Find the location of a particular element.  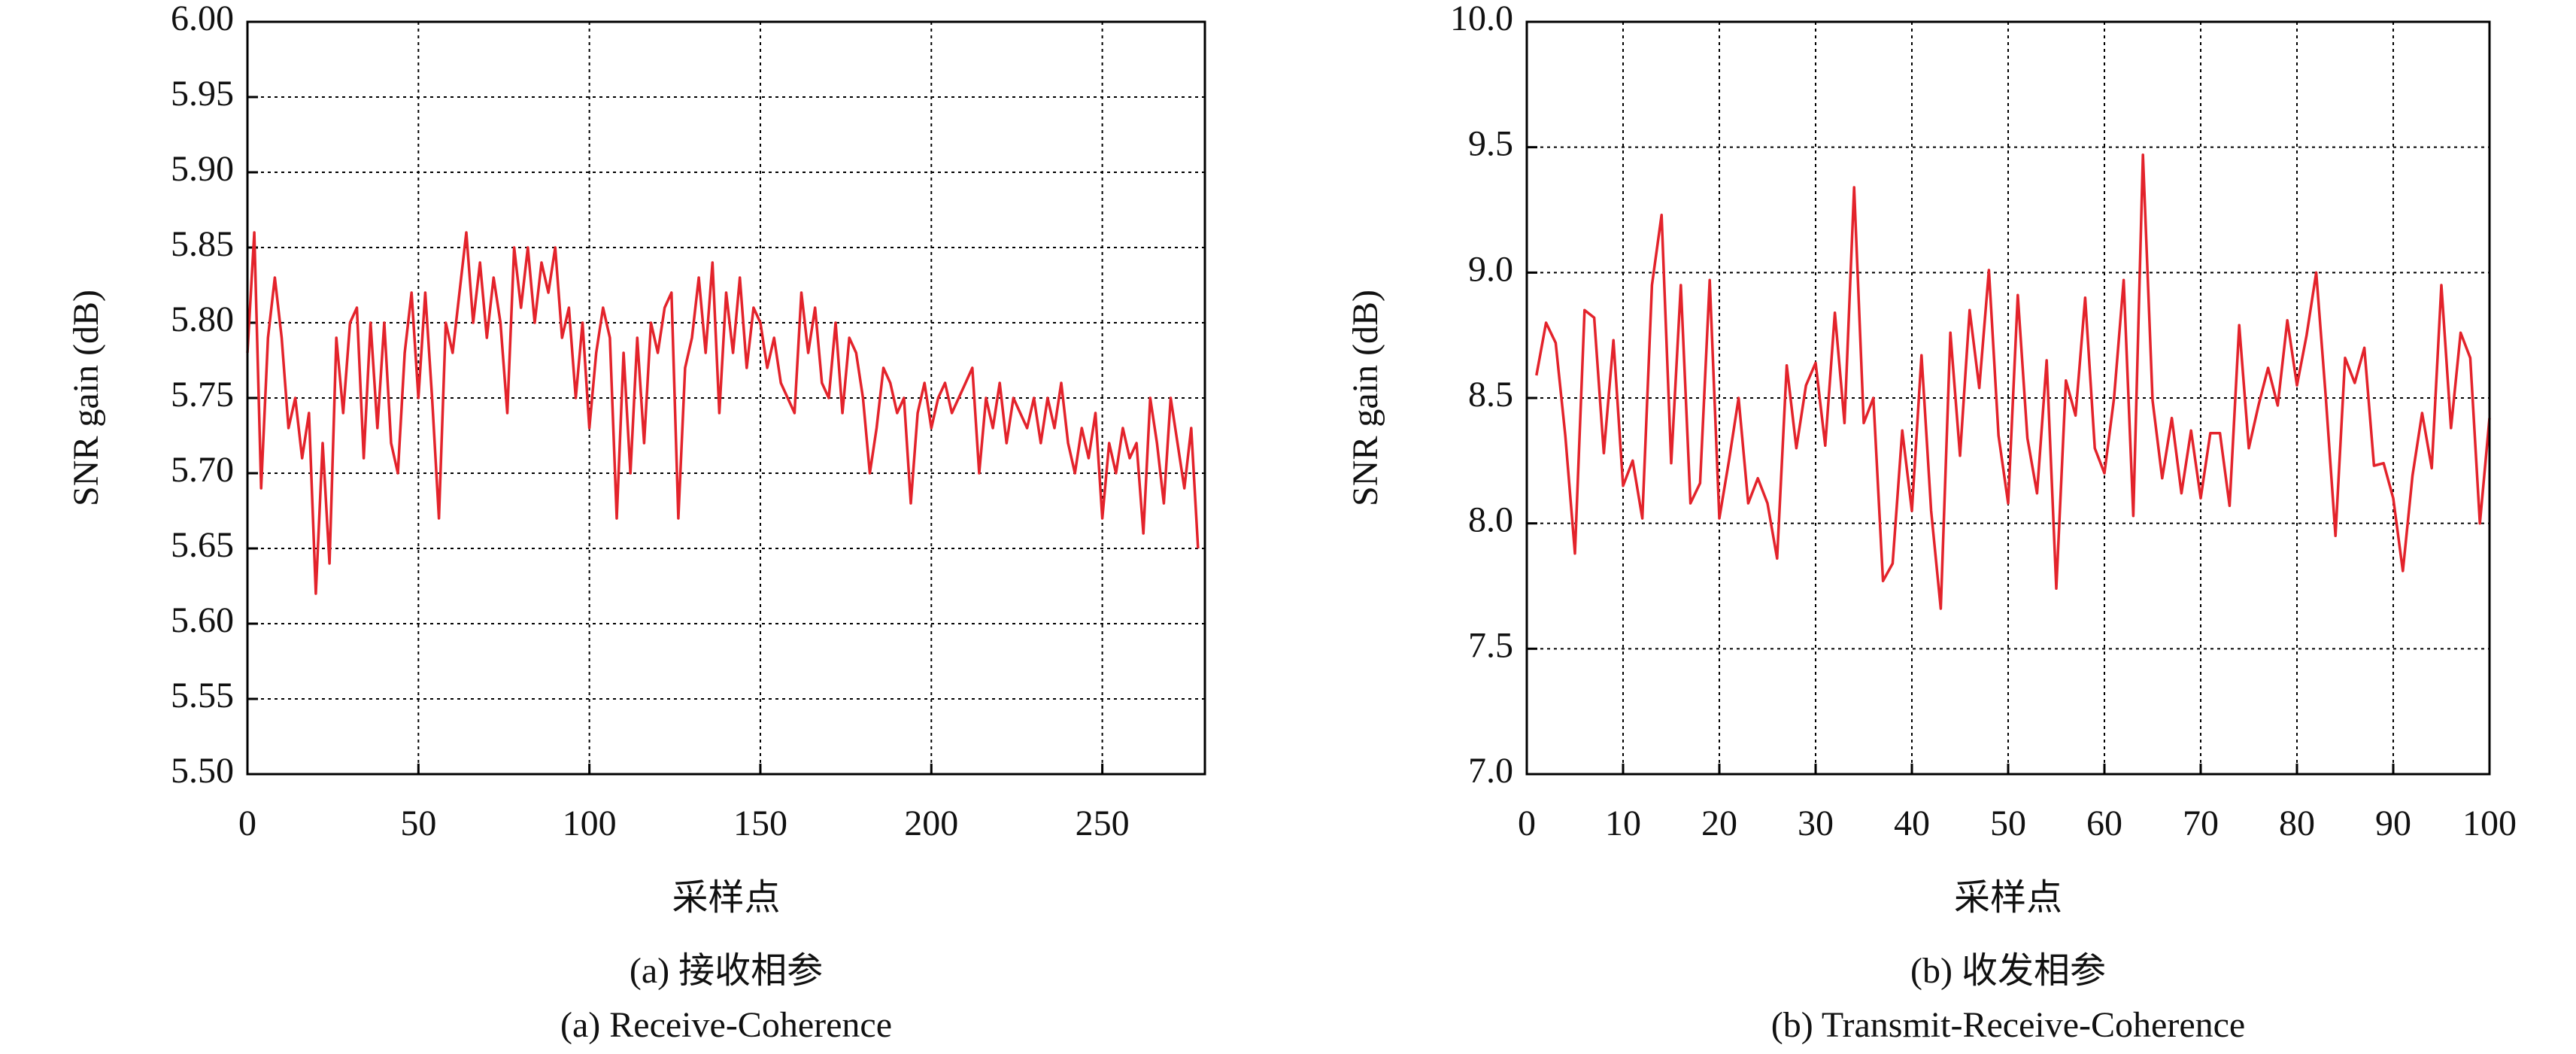

caption: (b) Transmit-Receive-Coherence is located at coordinates (2008, 1025).